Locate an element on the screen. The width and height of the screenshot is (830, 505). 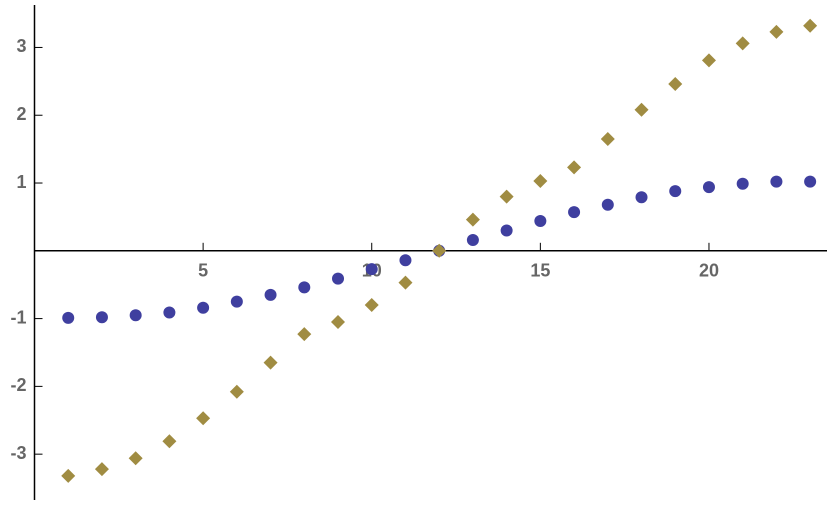
y-tick-label: -1 is located at coordinates (18, 317).